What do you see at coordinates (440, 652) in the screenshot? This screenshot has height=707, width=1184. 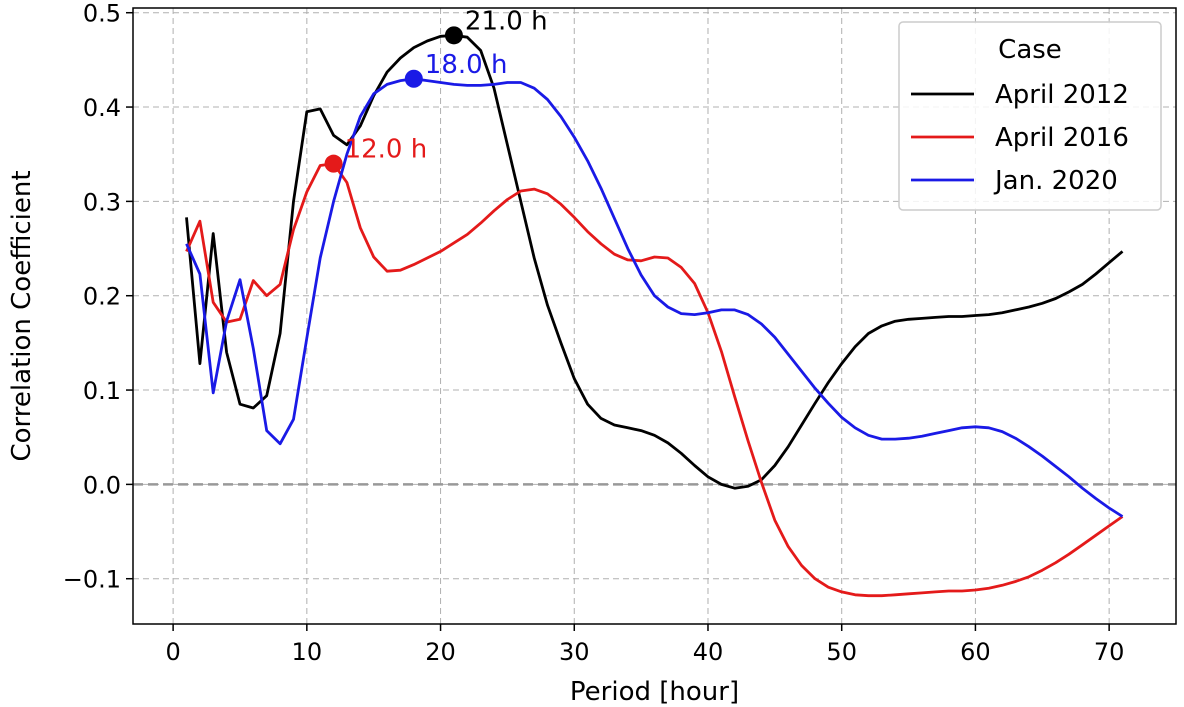 I see `x-tick-label: 20` at bounding box center [440, 652].